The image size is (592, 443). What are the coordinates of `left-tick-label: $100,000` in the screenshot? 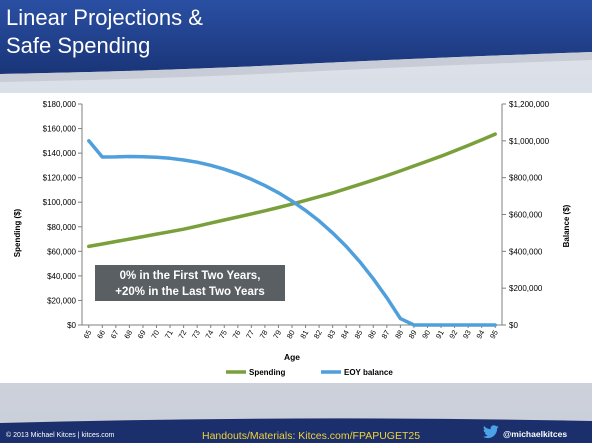 It's located at (60, 202).